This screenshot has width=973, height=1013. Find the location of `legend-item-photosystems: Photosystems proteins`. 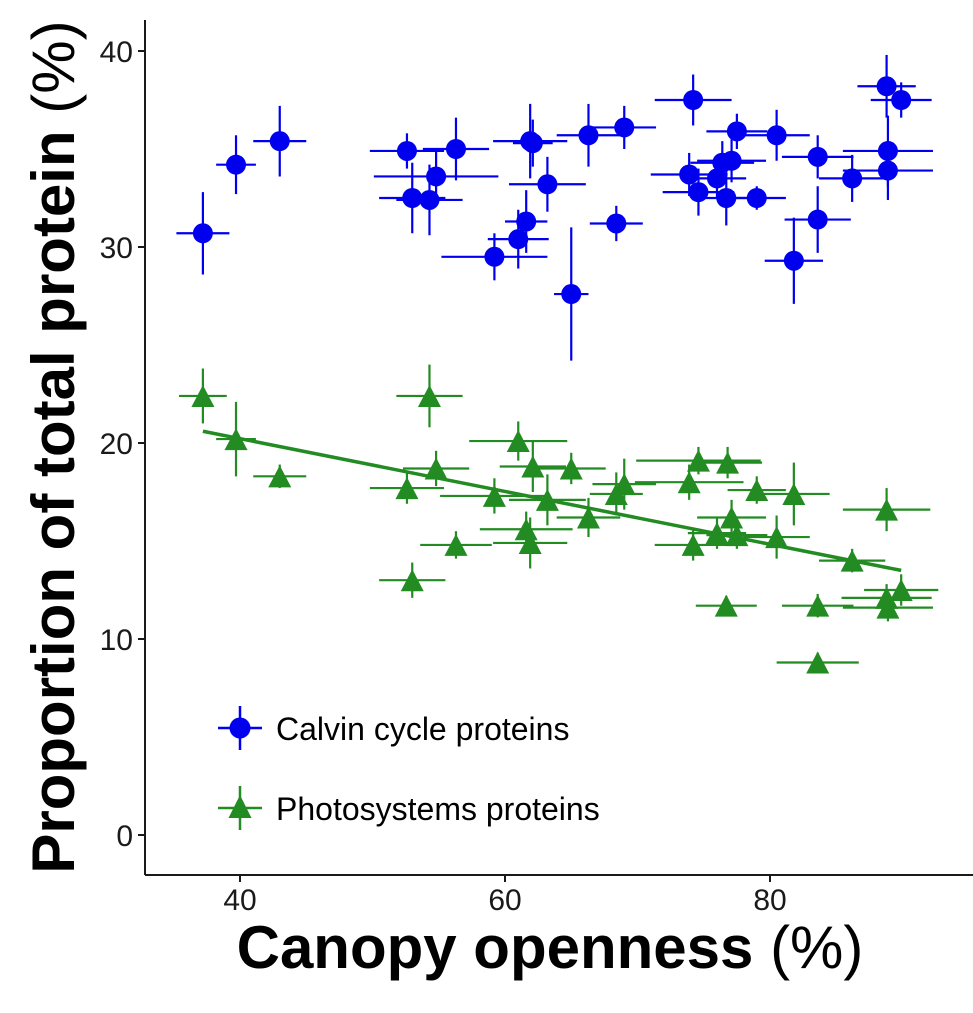

legend-item-photosystems: Photosystems proteins is located at coordinates (409, 808).